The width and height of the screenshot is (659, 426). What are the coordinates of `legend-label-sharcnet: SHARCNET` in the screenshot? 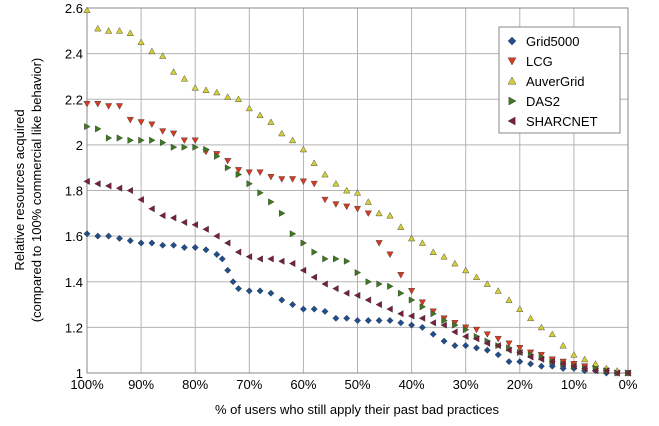 It's located at (562, 121).